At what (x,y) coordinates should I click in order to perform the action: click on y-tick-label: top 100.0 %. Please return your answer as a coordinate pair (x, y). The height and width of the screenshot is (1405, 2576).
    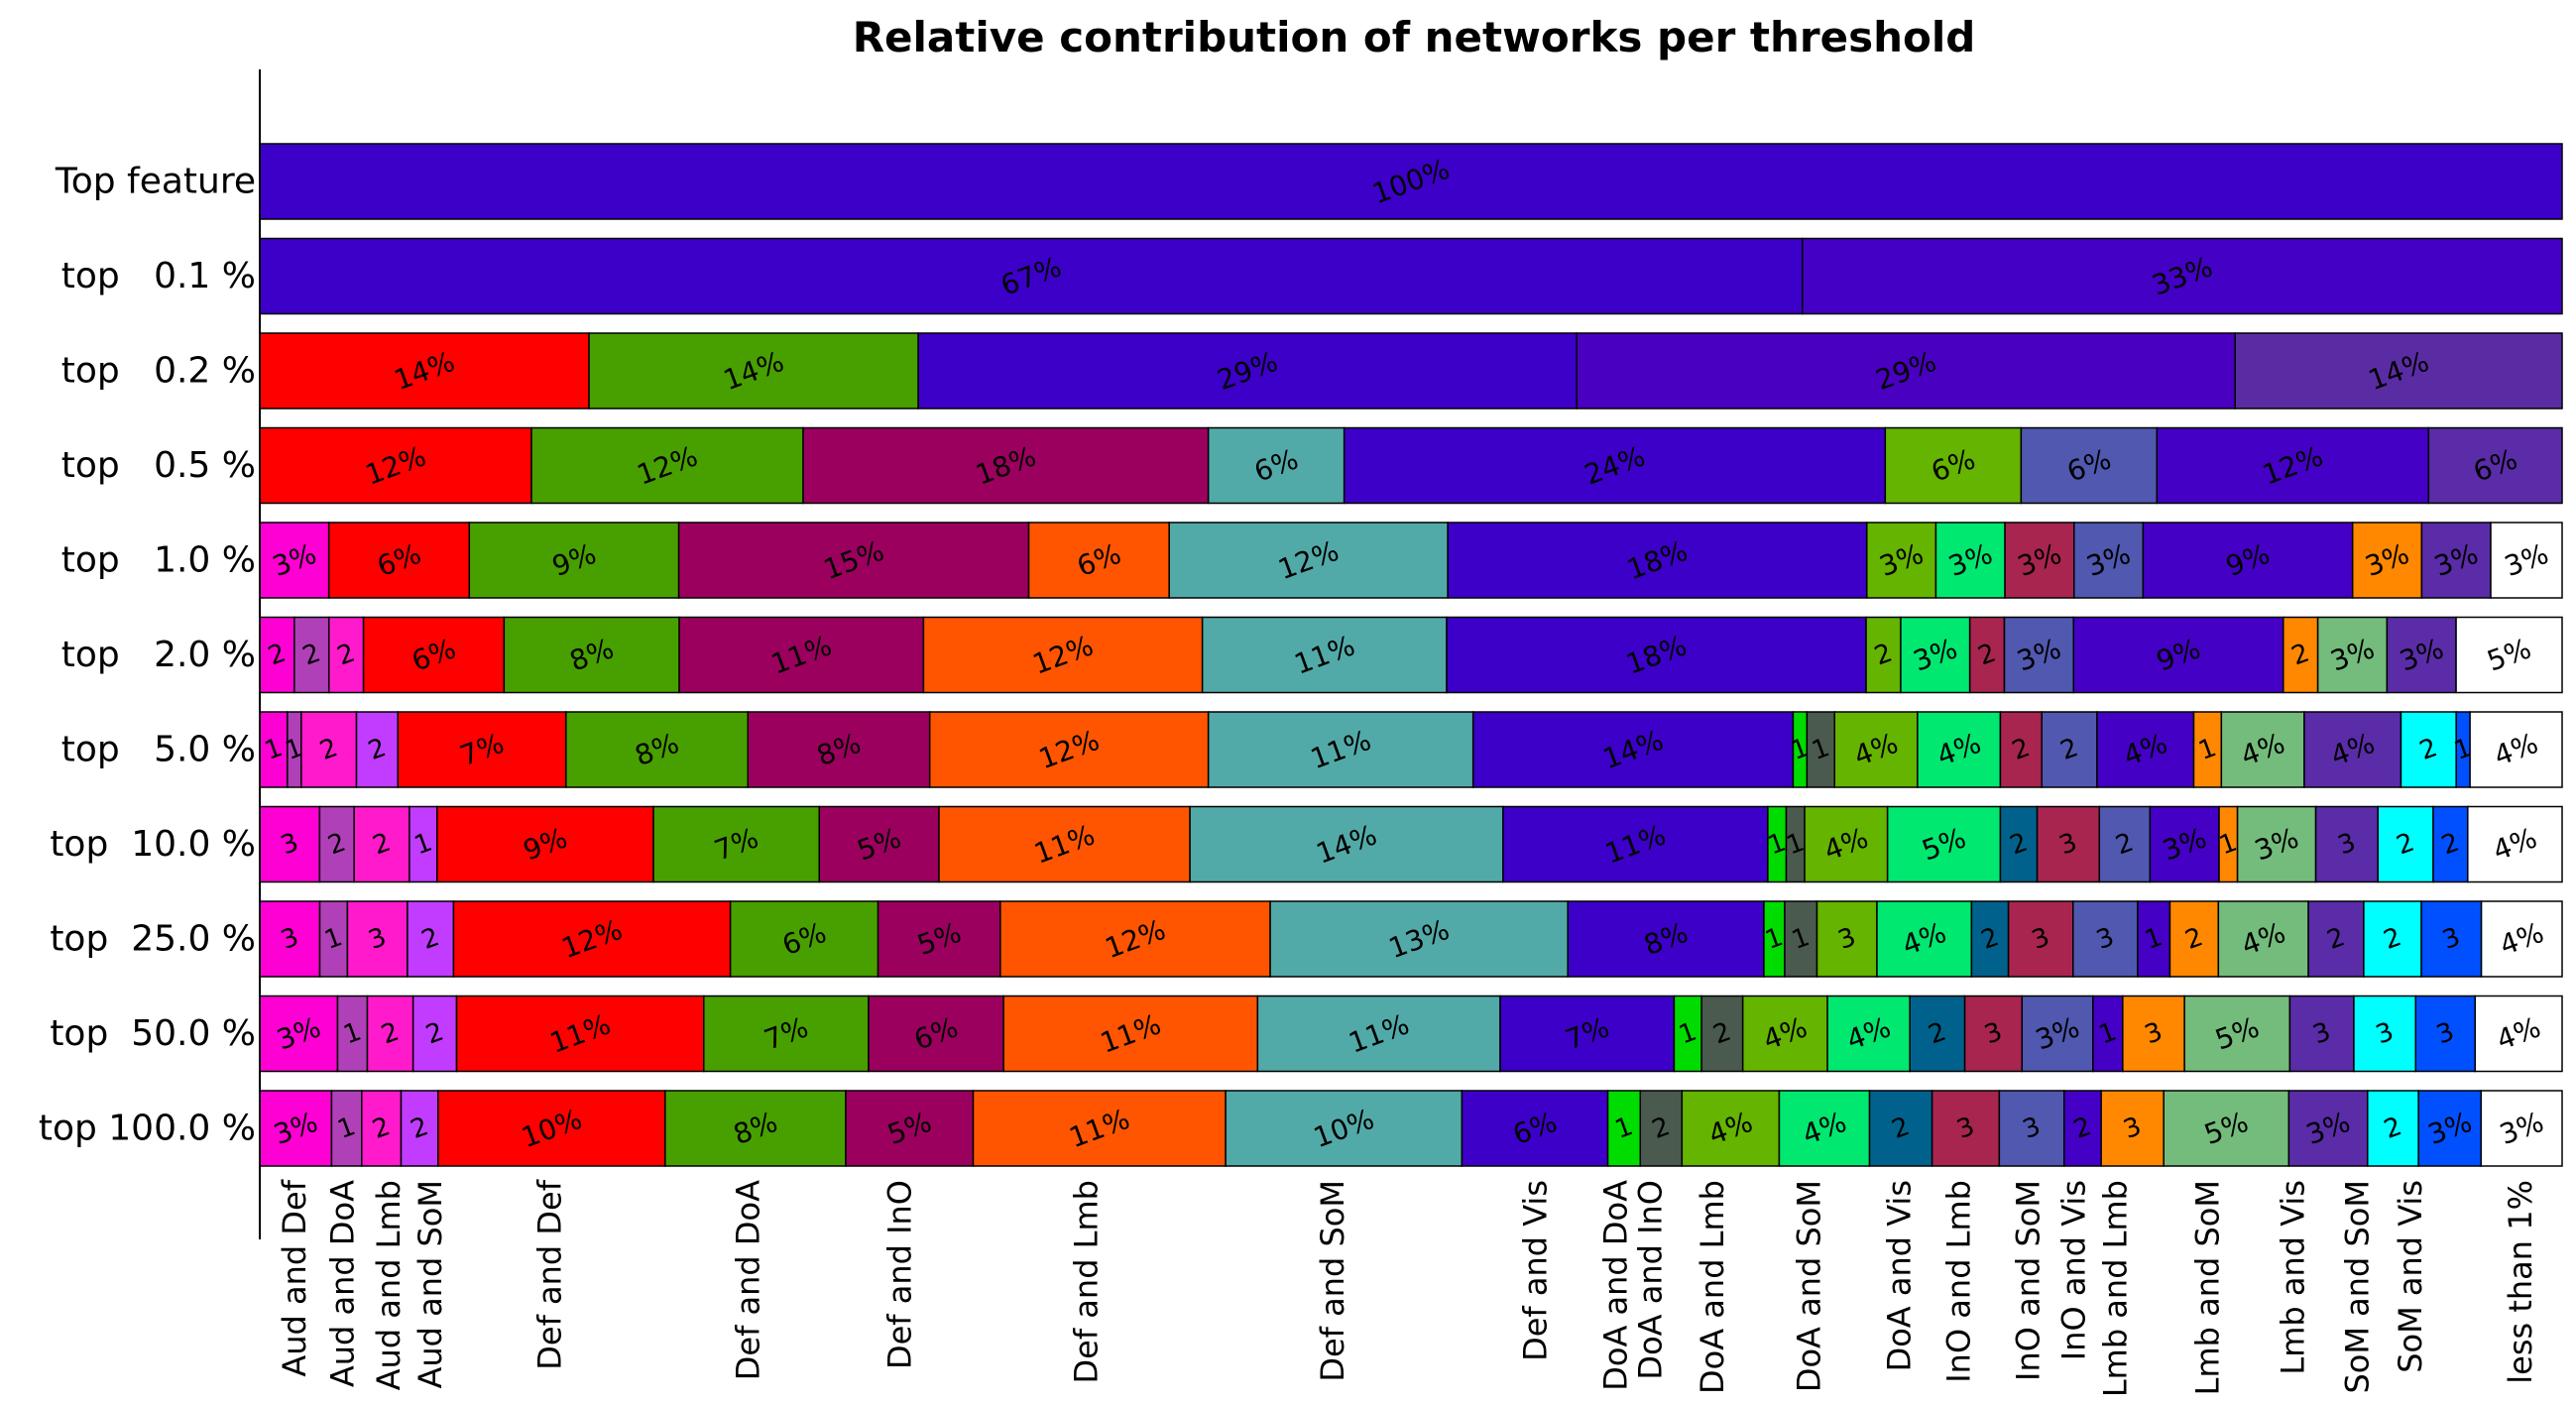
    Looking at the image, I should click on (147, 1129).